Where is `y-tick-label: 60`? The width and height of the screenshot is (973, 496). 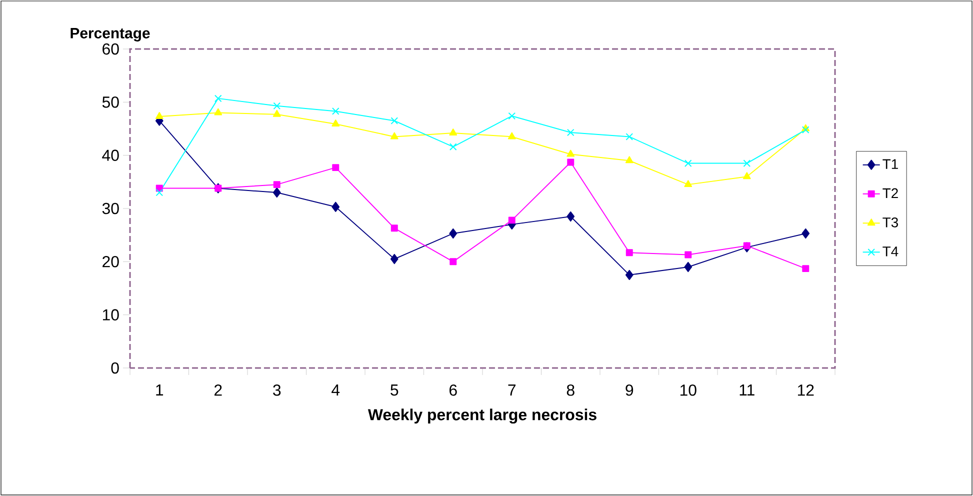 y-tick-label: 60 is located at coordinates (110, 49).